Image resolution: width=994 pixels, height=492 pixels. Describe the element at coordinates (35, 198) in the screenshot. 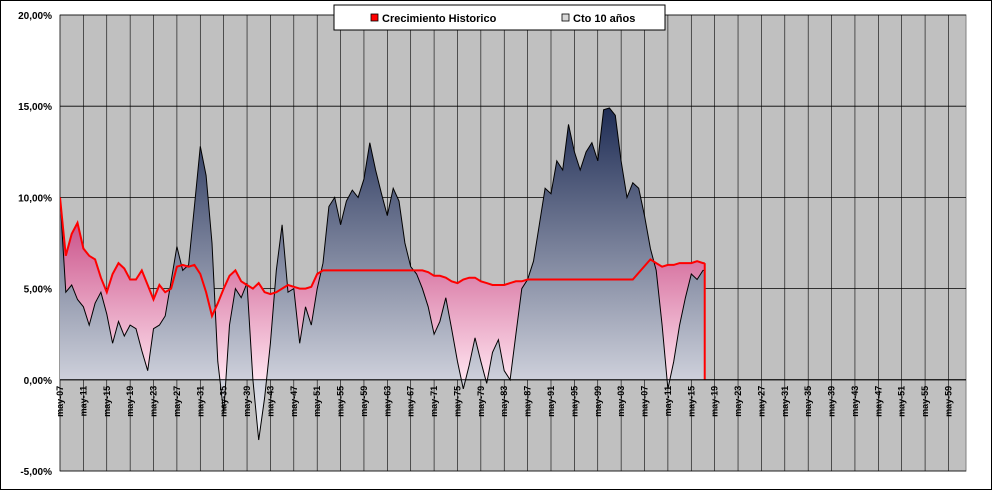

I see `y-tick-label: 10,00%` at that location.